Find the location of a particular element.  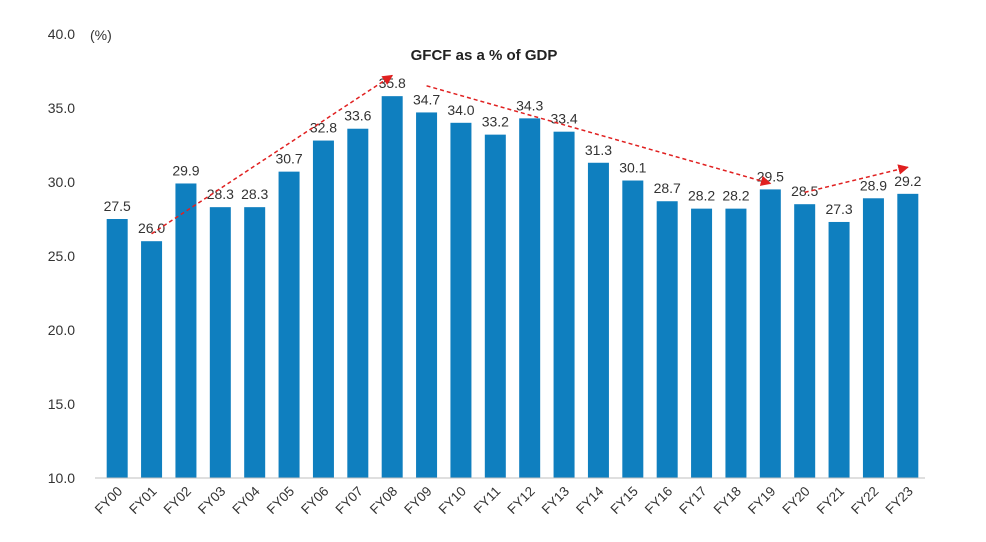

x-tick-fy07: FY07 is located at coordinates (349, 500).